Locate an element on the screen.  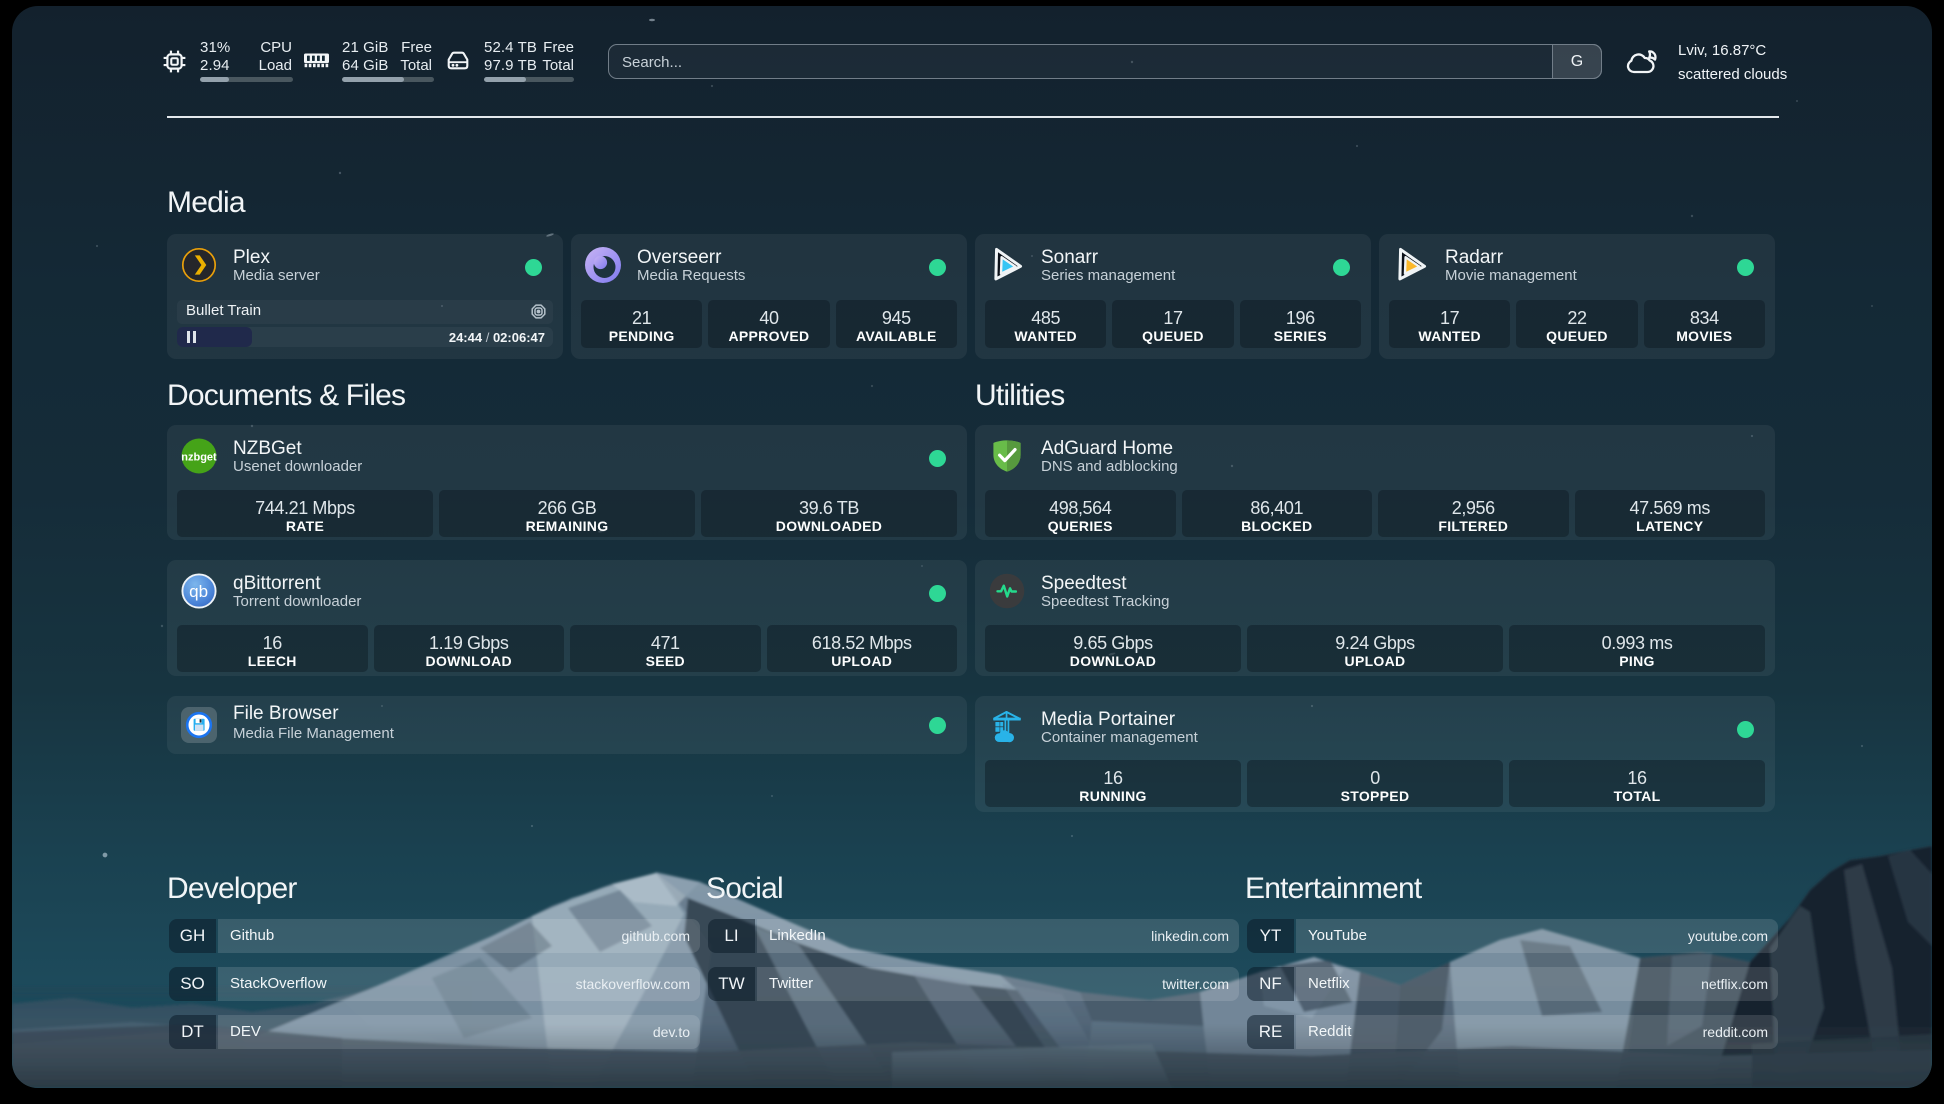
svg-text: nzbget is located at coordinates (199, 457).